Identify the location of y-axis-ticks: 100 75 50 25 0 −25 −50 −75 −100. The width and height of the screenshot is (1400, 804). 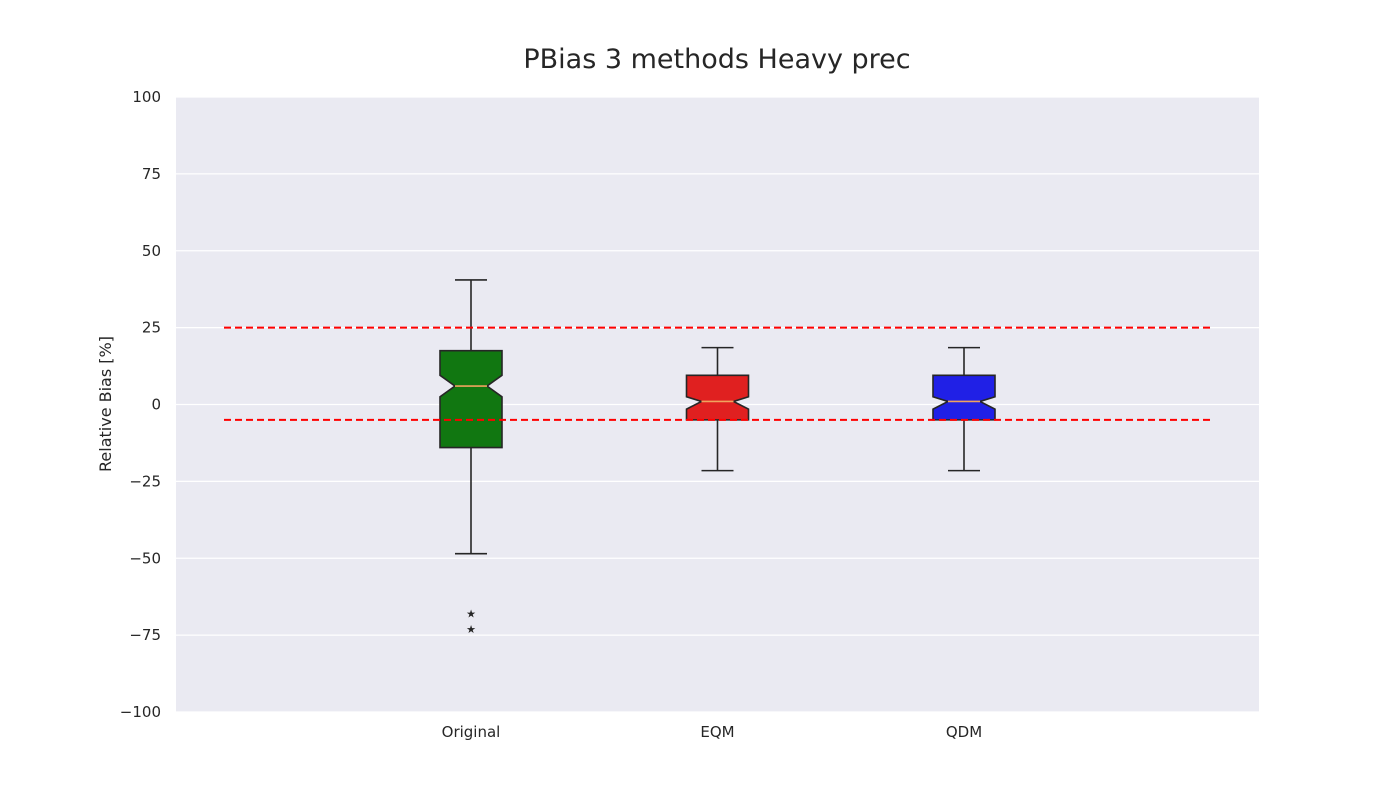
(140, 404).